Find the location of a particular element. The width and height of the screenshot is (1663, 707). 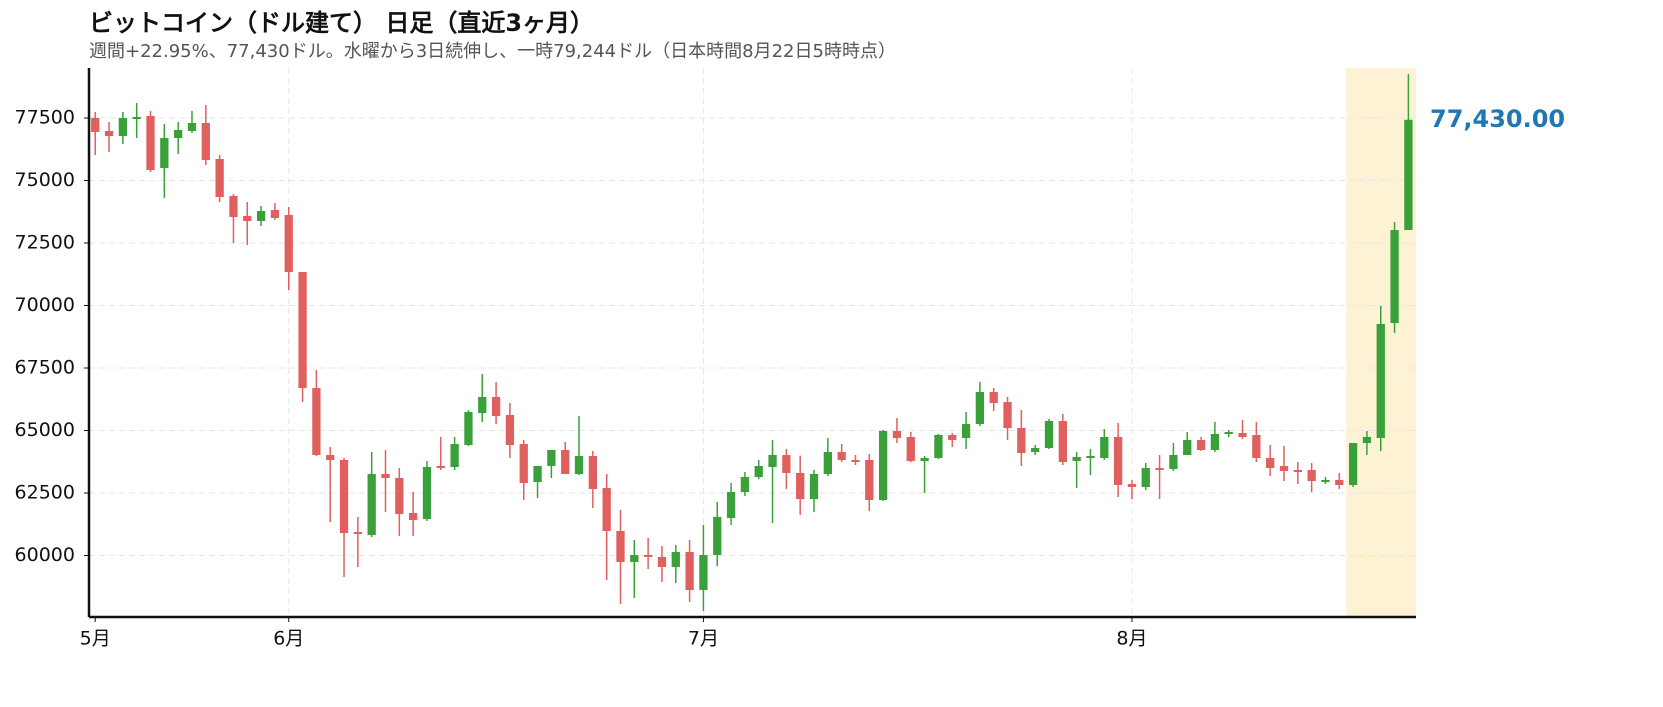

y-tick-label: 60000 is located at coordinates (45, 555).